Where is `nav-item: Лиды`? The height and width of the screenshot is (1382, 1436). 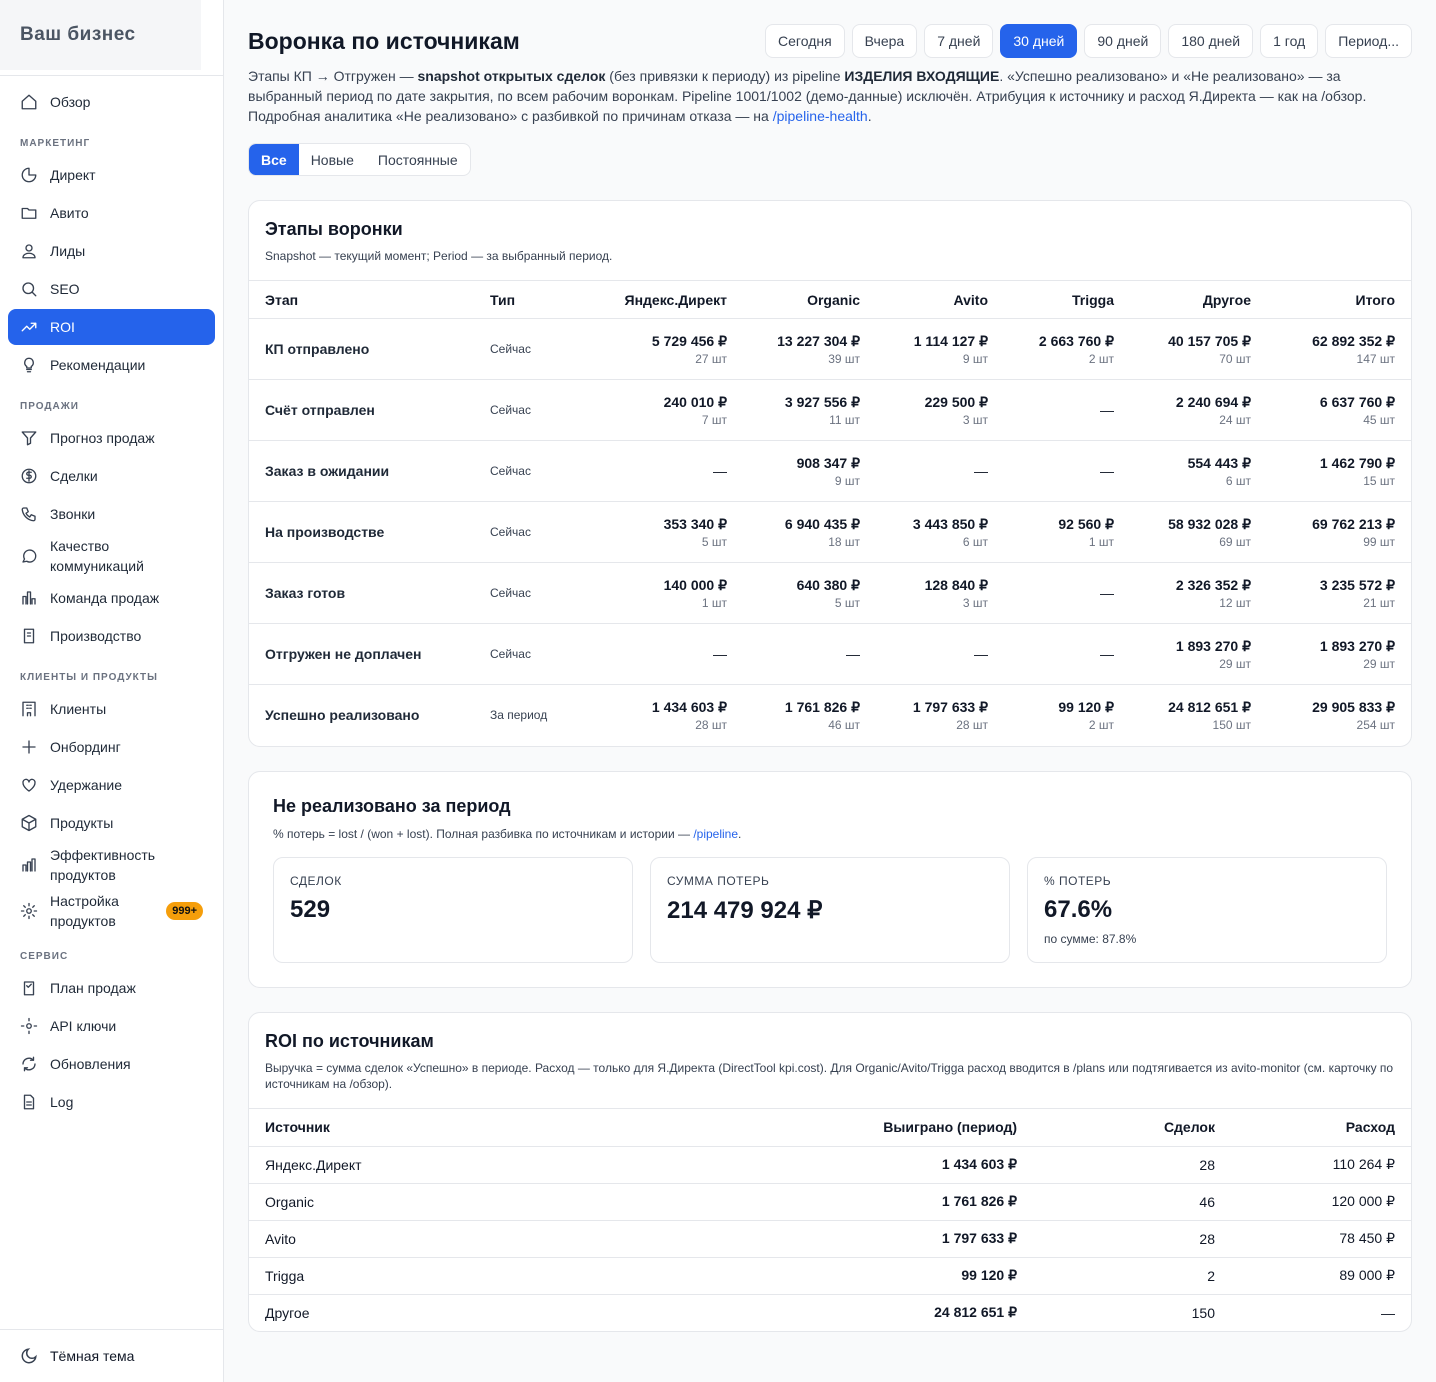 nav-item: Лиды is located at coordinates (111, 251).